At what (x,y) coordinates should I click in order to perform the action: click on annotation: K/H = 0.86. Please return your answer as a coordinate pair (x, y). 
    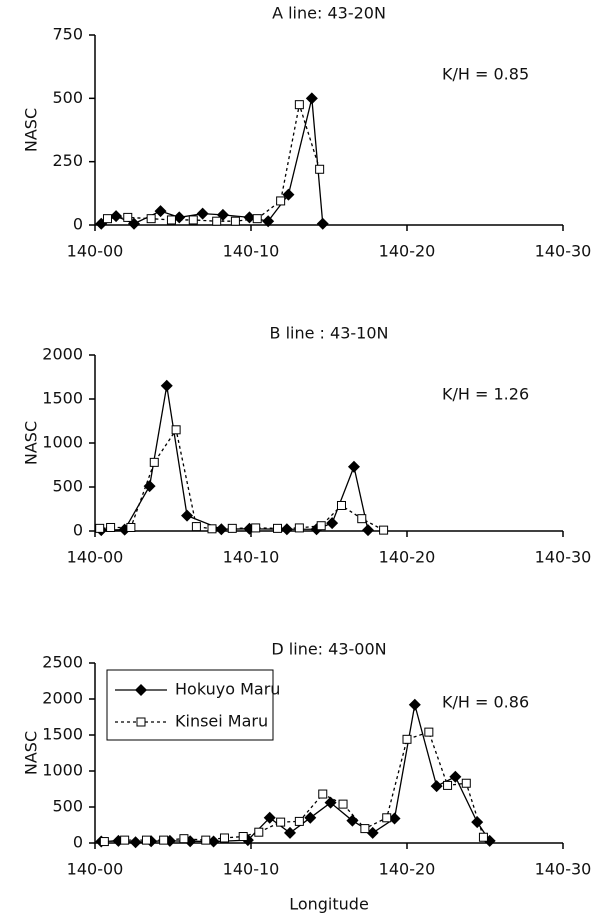
    Looking at the image, I should click on (485, 702).